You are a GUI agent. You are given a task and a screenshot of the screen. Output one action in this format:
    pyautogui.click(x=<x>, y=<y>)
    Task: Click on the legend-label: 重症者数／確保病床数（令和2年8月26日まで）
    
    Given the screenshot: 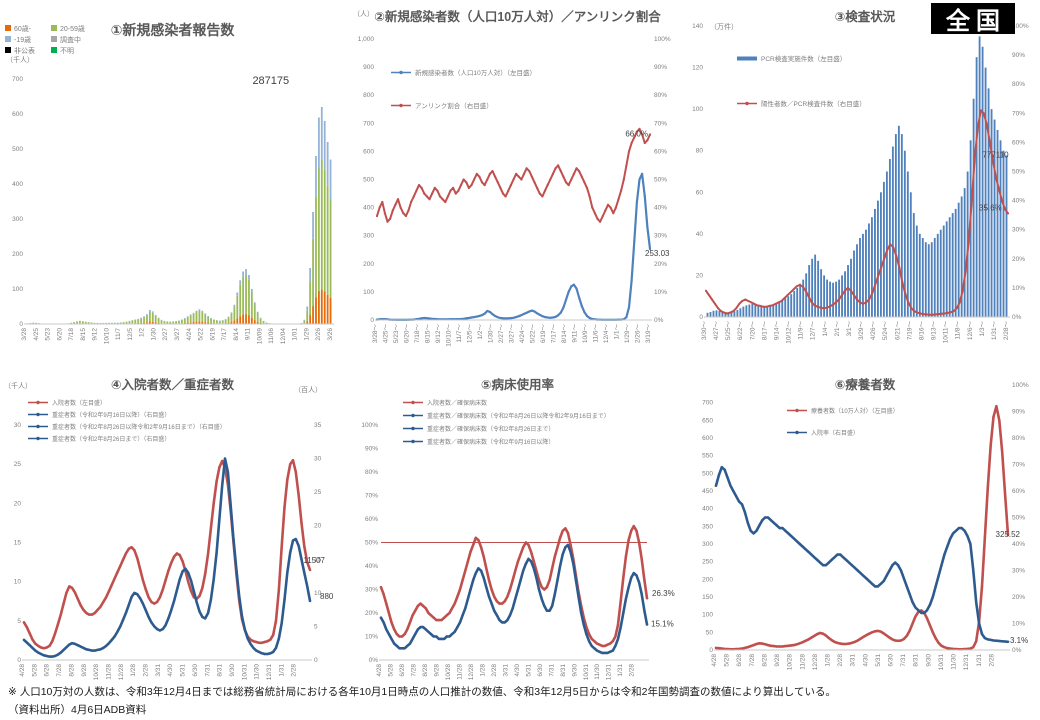 What is the action you would take?
    pyautogui.click(x=490, y=429)
    